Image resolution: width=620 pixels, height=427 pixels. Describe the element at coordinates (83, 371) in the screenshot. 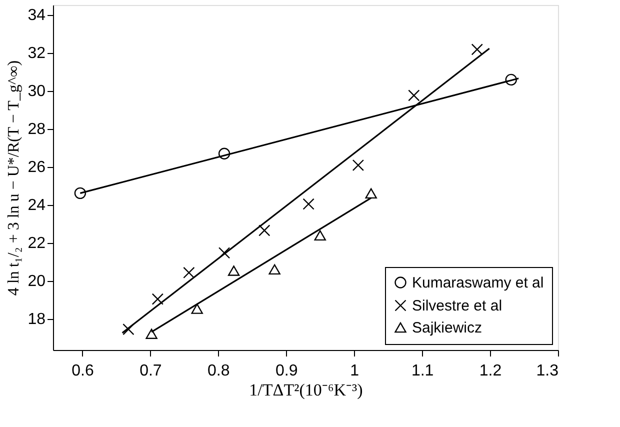

I see `x-tick-label: 0.6` at that location.